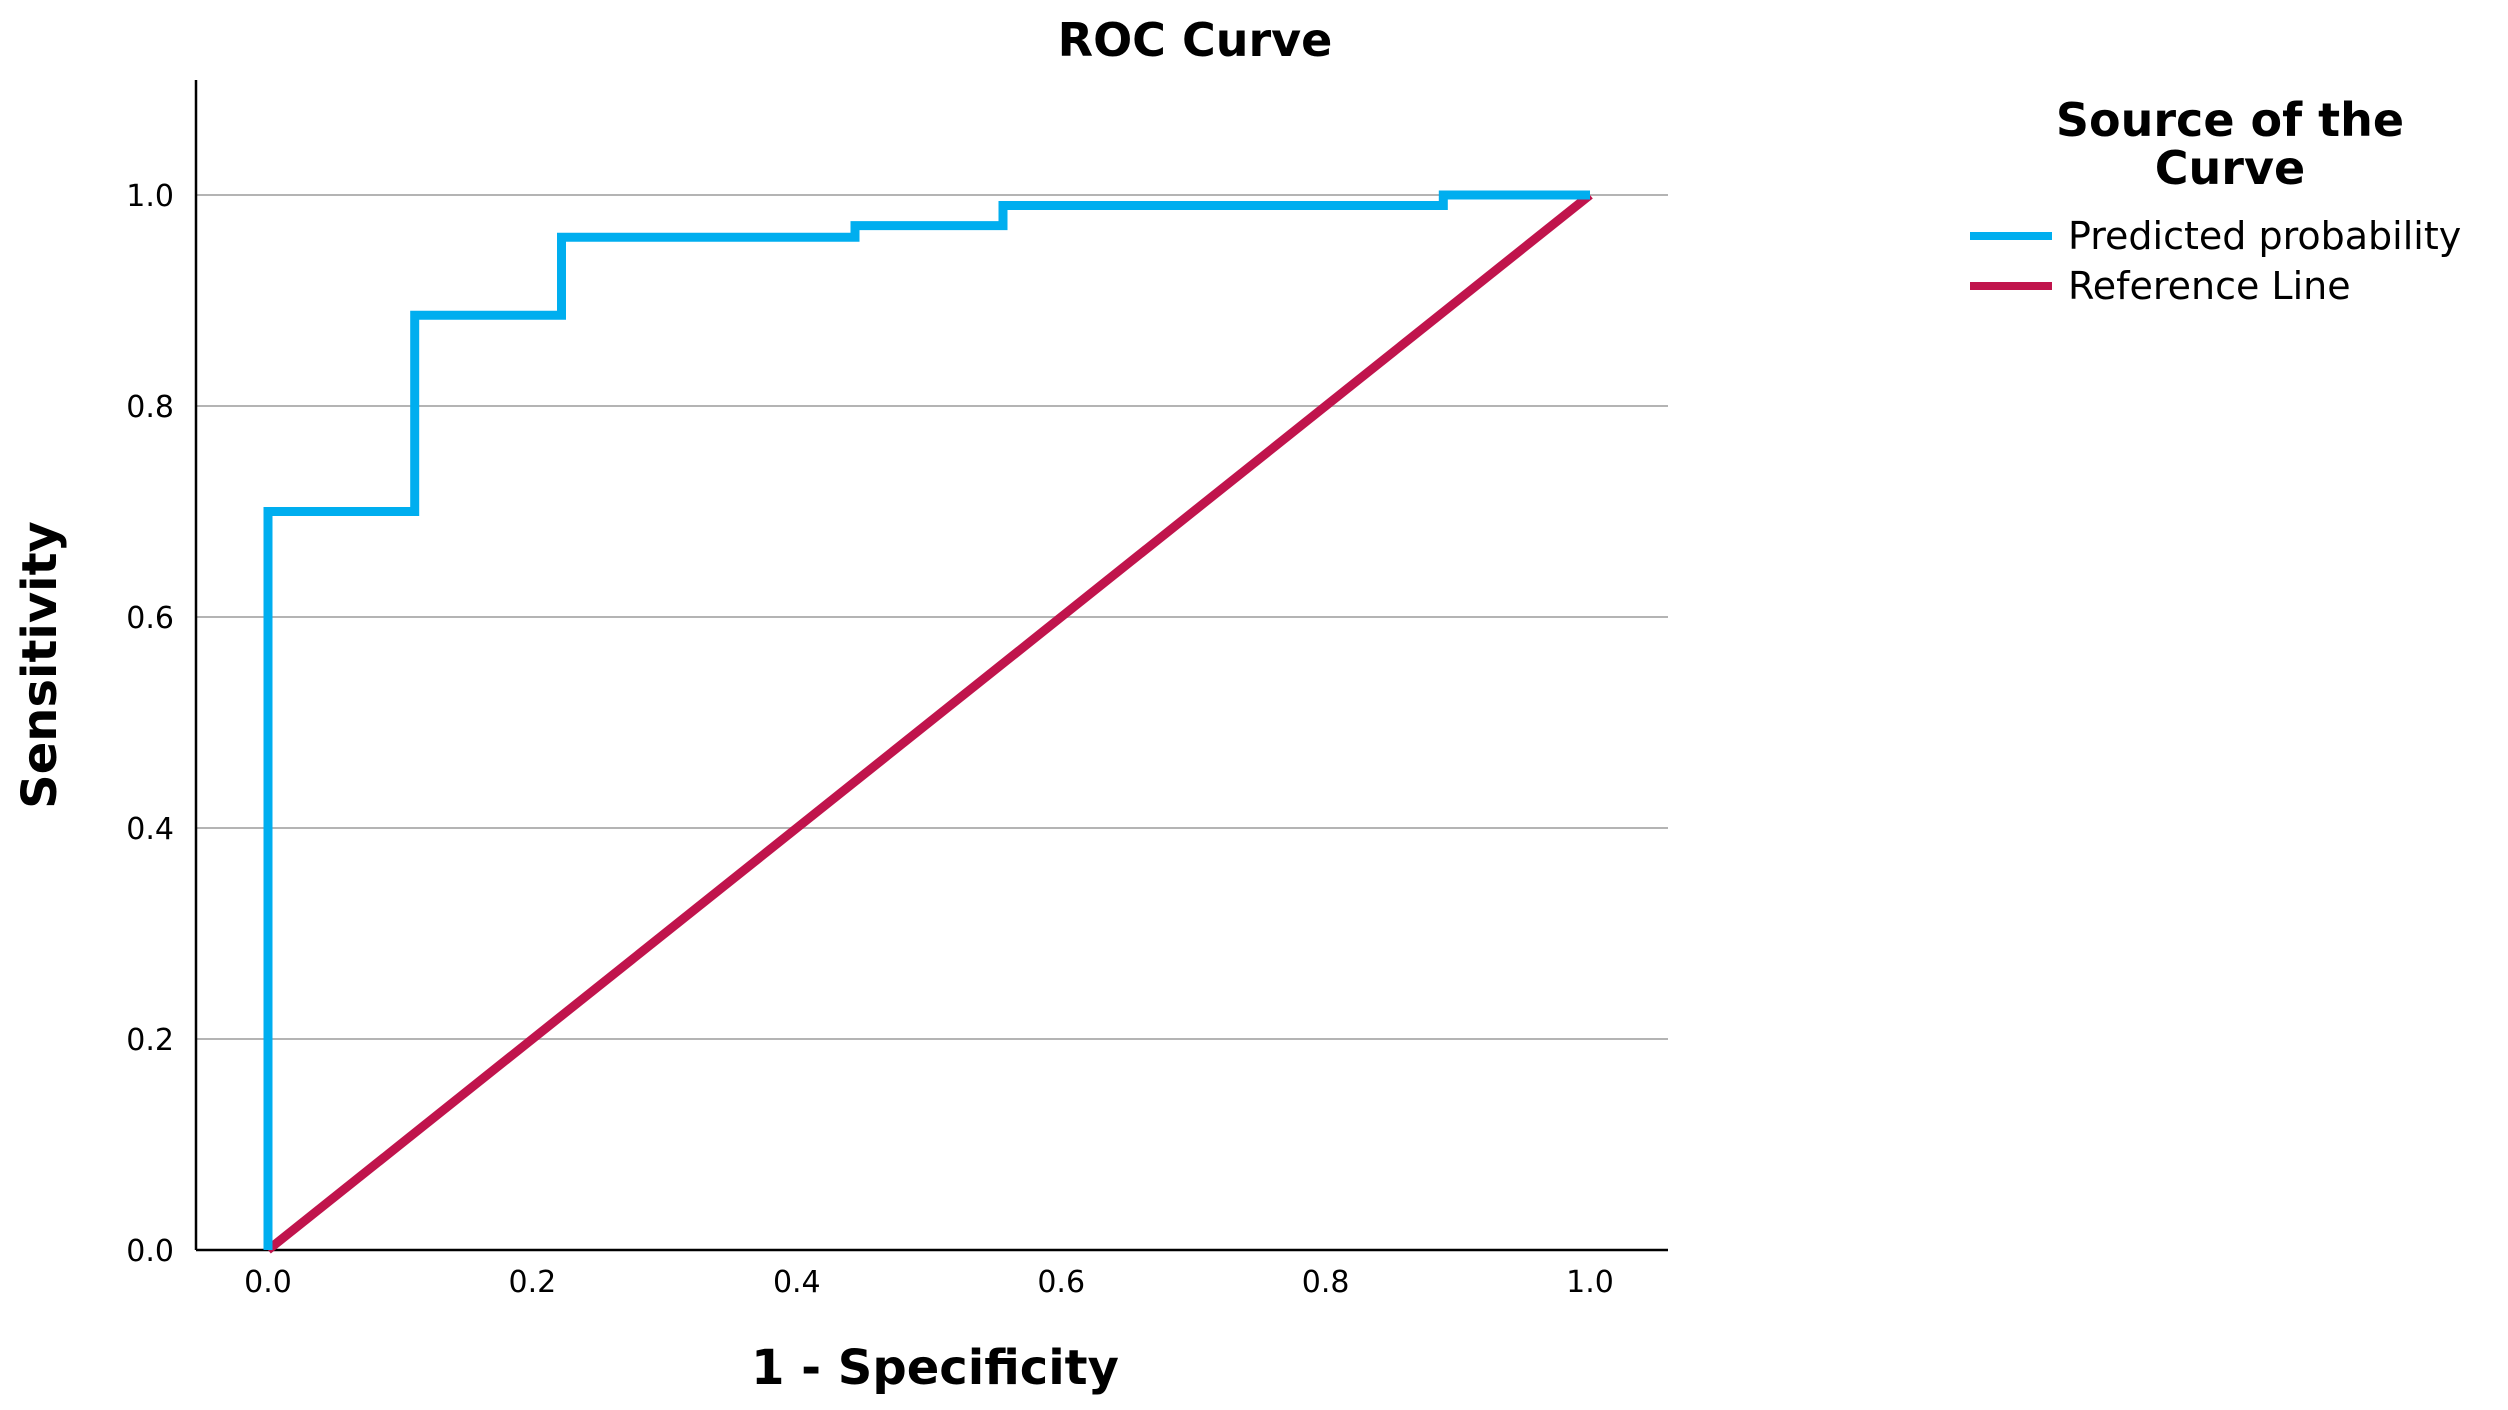  What do you see at coordinates (150, 829) in the screenshot?
I see `y-tick-label: 0.4` at bounding box center [150, 829].